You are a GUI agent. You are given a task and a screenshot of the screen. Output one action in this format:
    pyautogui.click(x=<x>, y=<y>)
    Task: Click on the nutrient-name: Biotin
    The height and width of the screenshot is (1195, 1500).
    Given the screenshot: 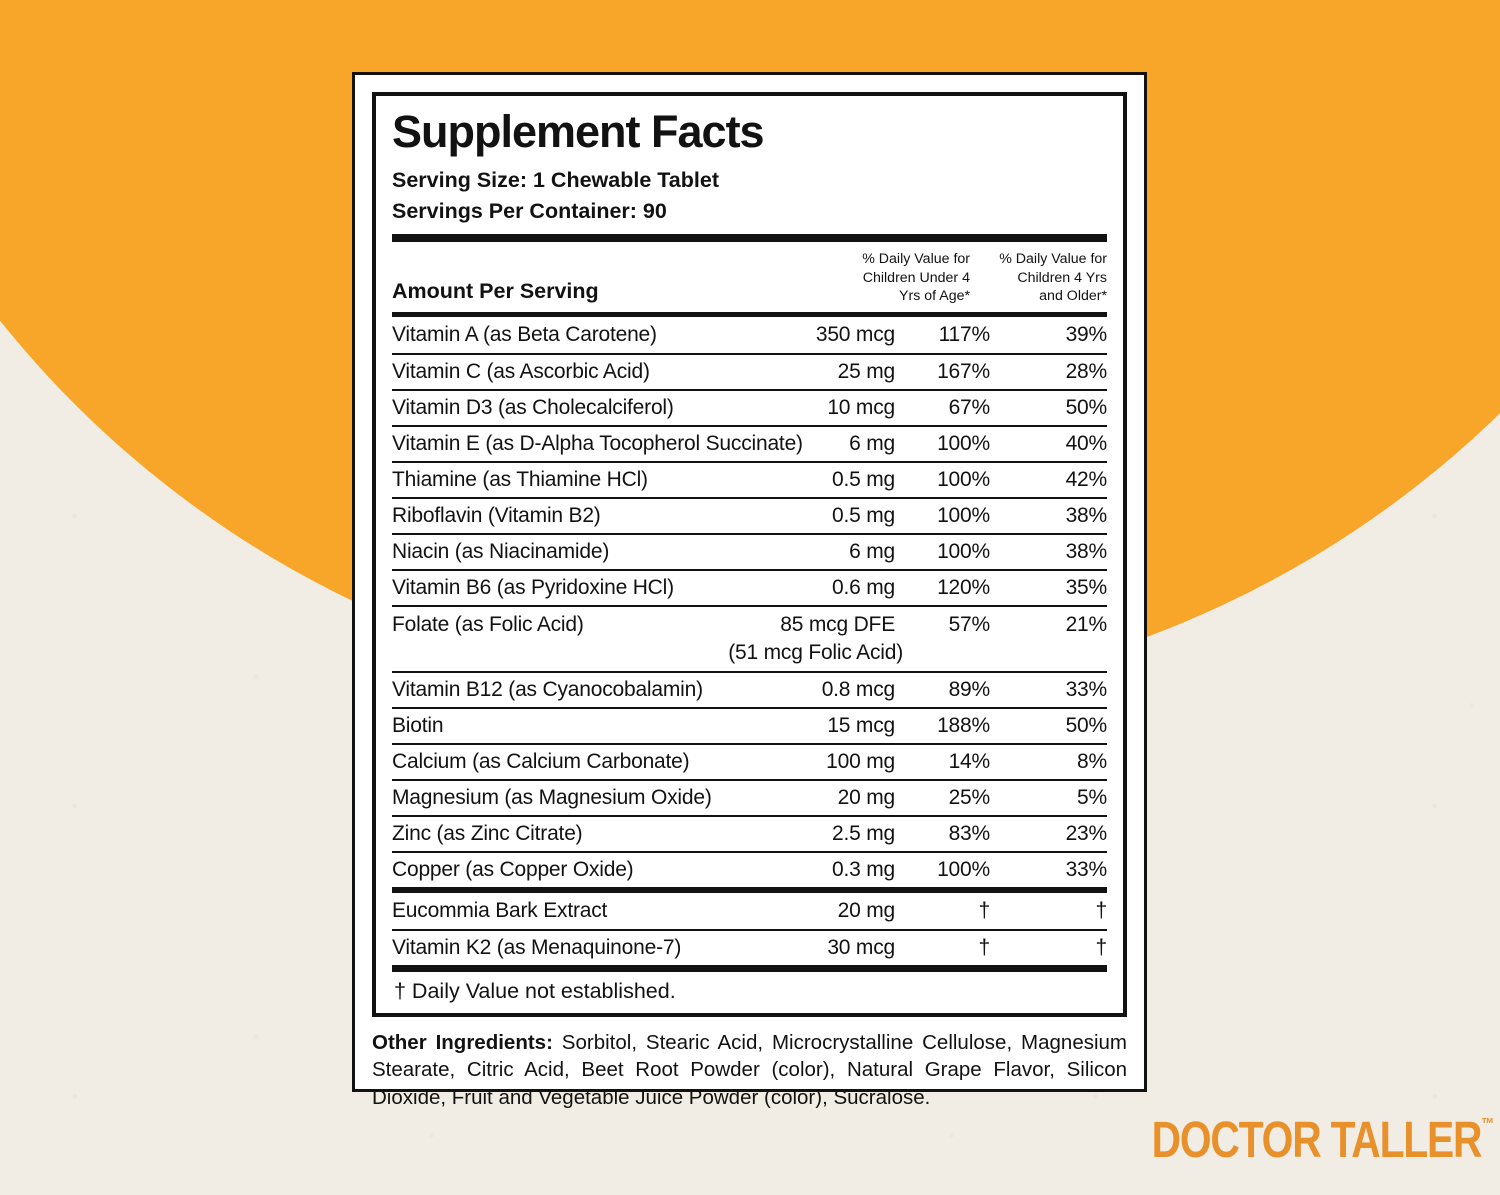 What is the action you would take?
    pyautogui.click(x=418, y=726)
    